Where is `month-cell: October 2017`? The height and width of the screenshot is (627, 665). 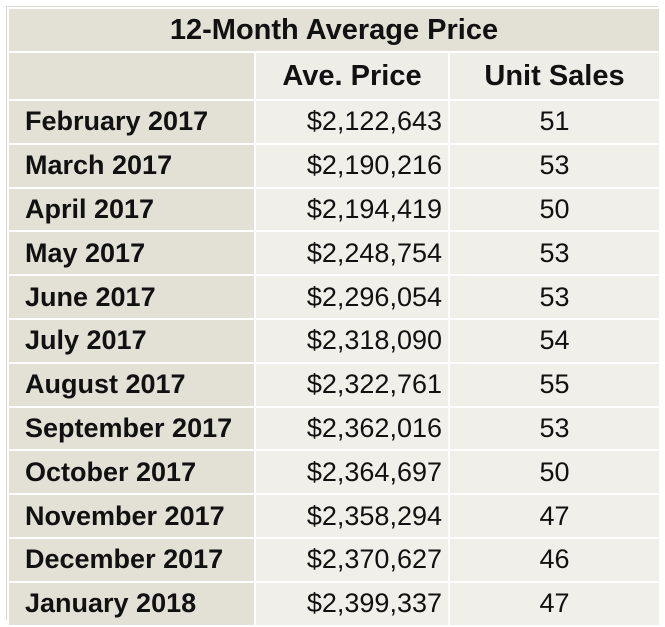 month-cell: October 2017 is located at coordinates (131, 472).